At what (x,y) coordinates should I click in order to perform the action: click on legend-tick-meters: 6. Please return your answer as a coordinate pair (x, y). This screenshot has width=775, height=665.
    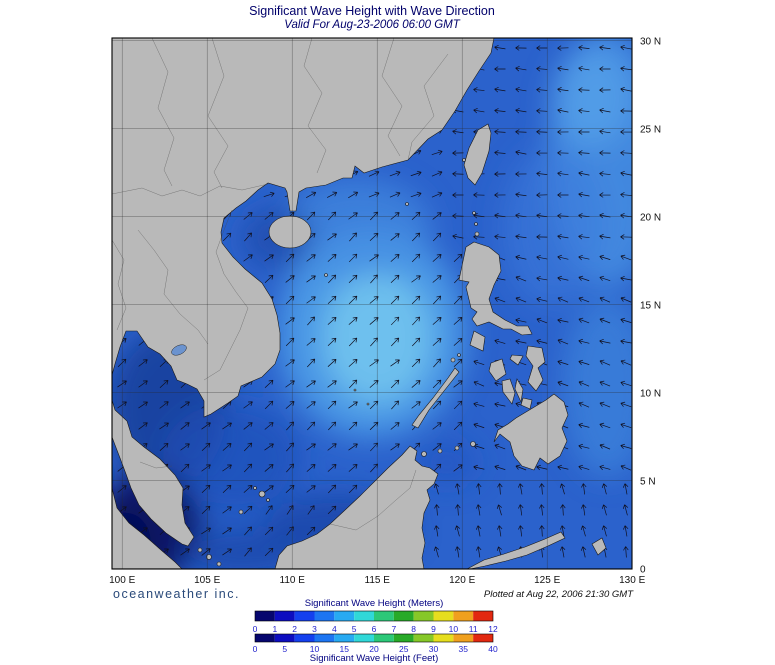
    Looking at the image, I should click on (374, 629).